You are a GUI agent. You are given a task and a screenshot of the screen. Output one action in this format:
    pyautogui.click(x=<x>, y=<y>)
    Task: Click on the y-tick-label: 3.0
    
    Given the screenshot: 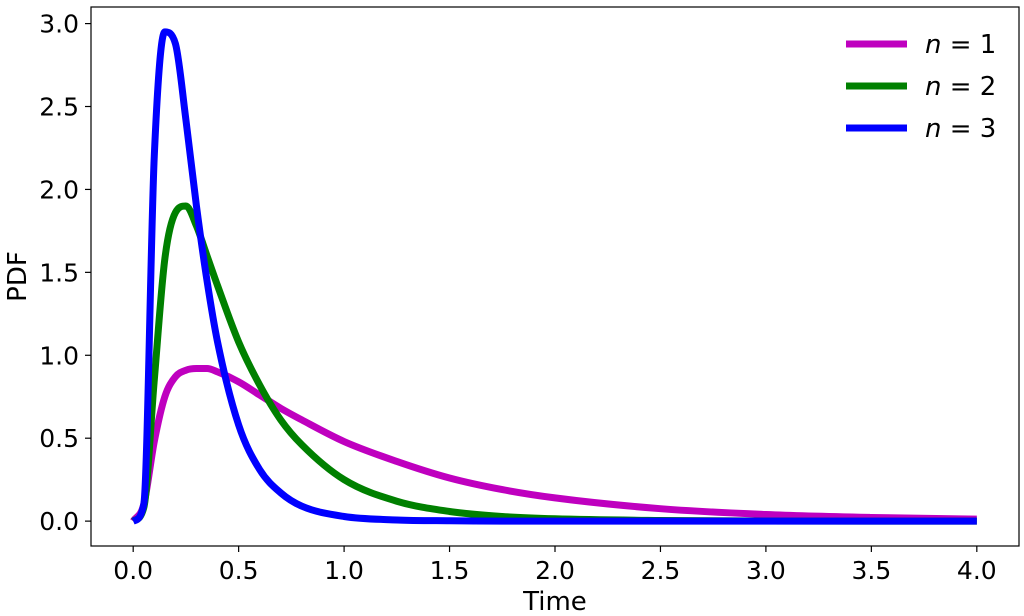 What is the action you would take?
    pyautogui.click(x=59, y=24)
    